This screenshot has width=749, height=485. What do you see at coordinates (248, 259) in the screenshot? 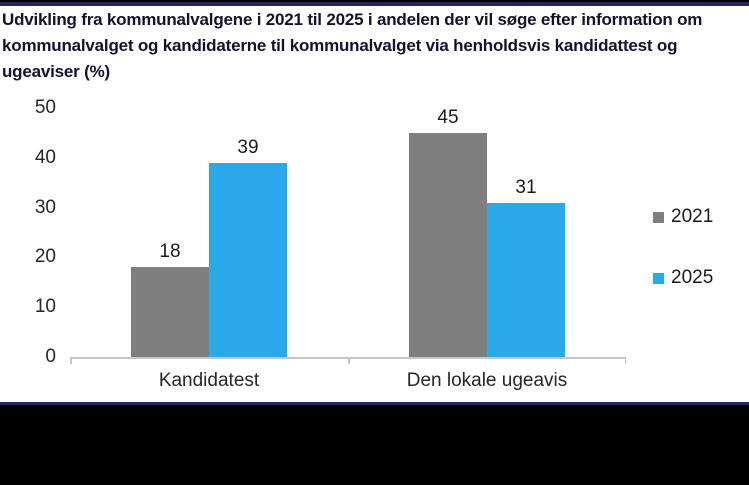
I see `bar-2025-kandidatest` at bounding box center [248, 259].